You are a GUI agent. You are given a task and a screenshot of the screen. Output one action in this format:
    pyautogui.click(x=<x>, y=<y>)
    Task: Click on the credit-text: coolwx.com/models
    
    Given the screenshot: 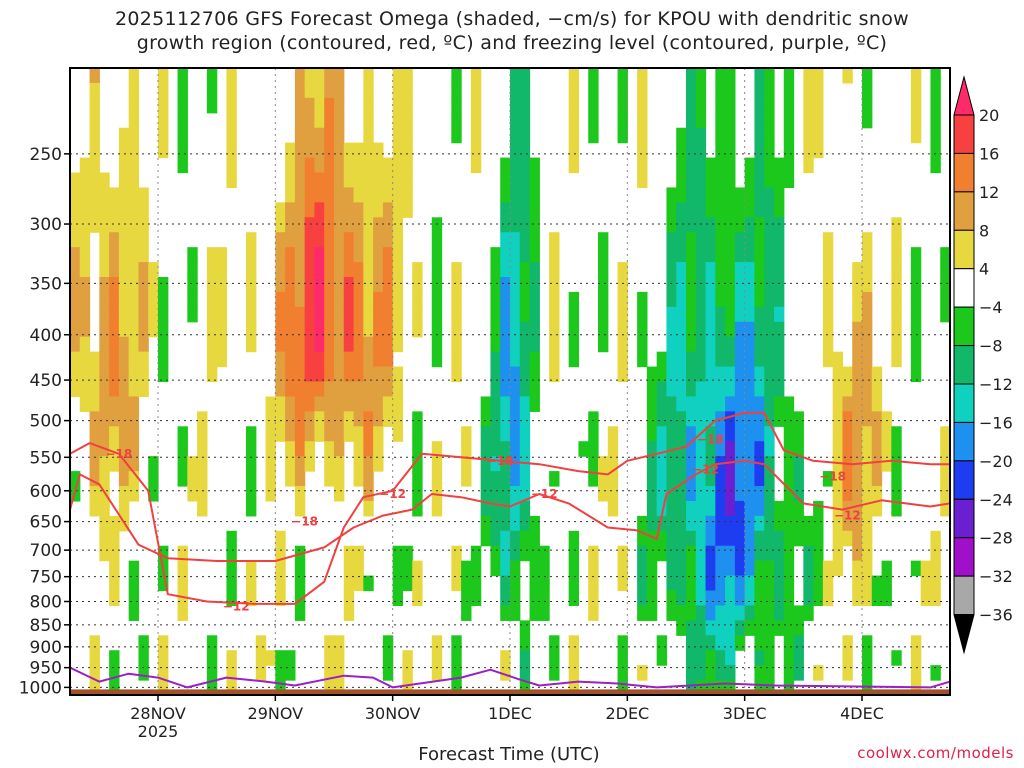 What is the action you would take?
    pyautogui.click(x=935, y=753)
    